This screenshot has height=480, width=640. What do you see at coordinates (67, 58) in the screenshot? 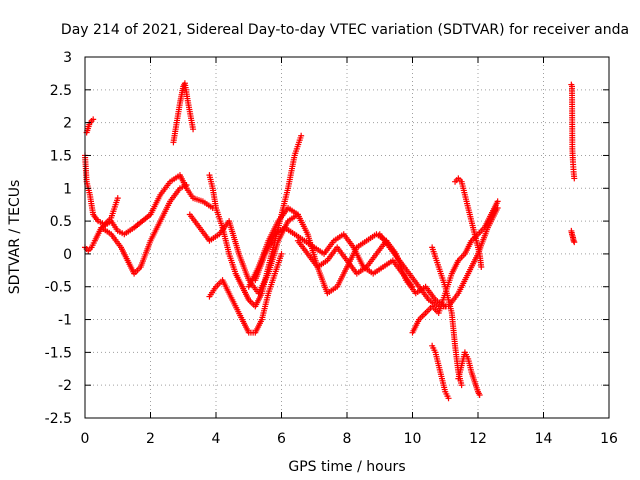
I see `y-tick-label: 3` at bounding box center [67, 58].